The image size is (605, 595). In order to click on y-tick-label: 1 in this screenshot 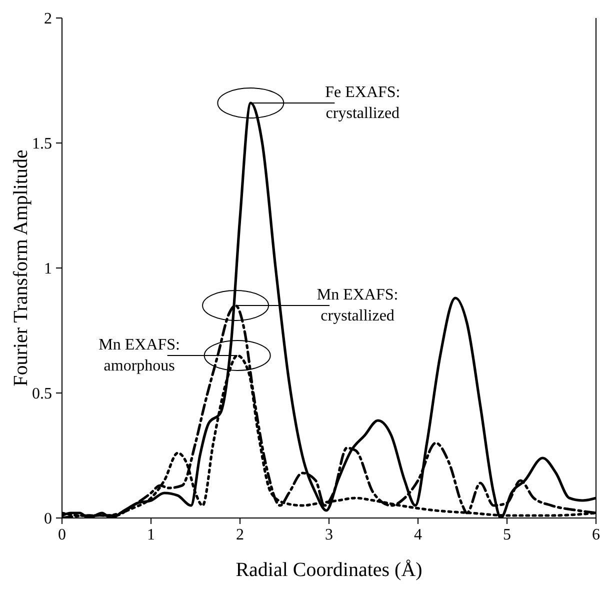, I will do `click(48, 269)`.